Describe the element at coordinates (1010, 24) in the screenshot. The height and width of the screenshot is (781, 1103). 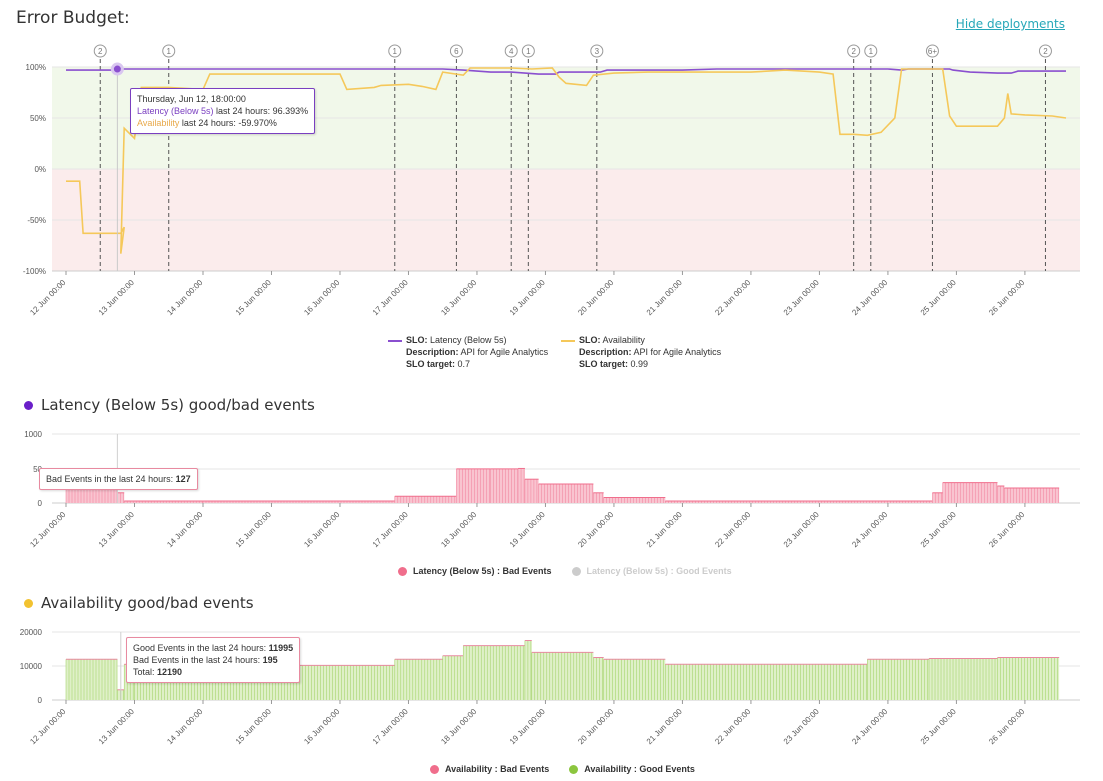
I see `hide-deployments-link: Hide deployments` at that location.